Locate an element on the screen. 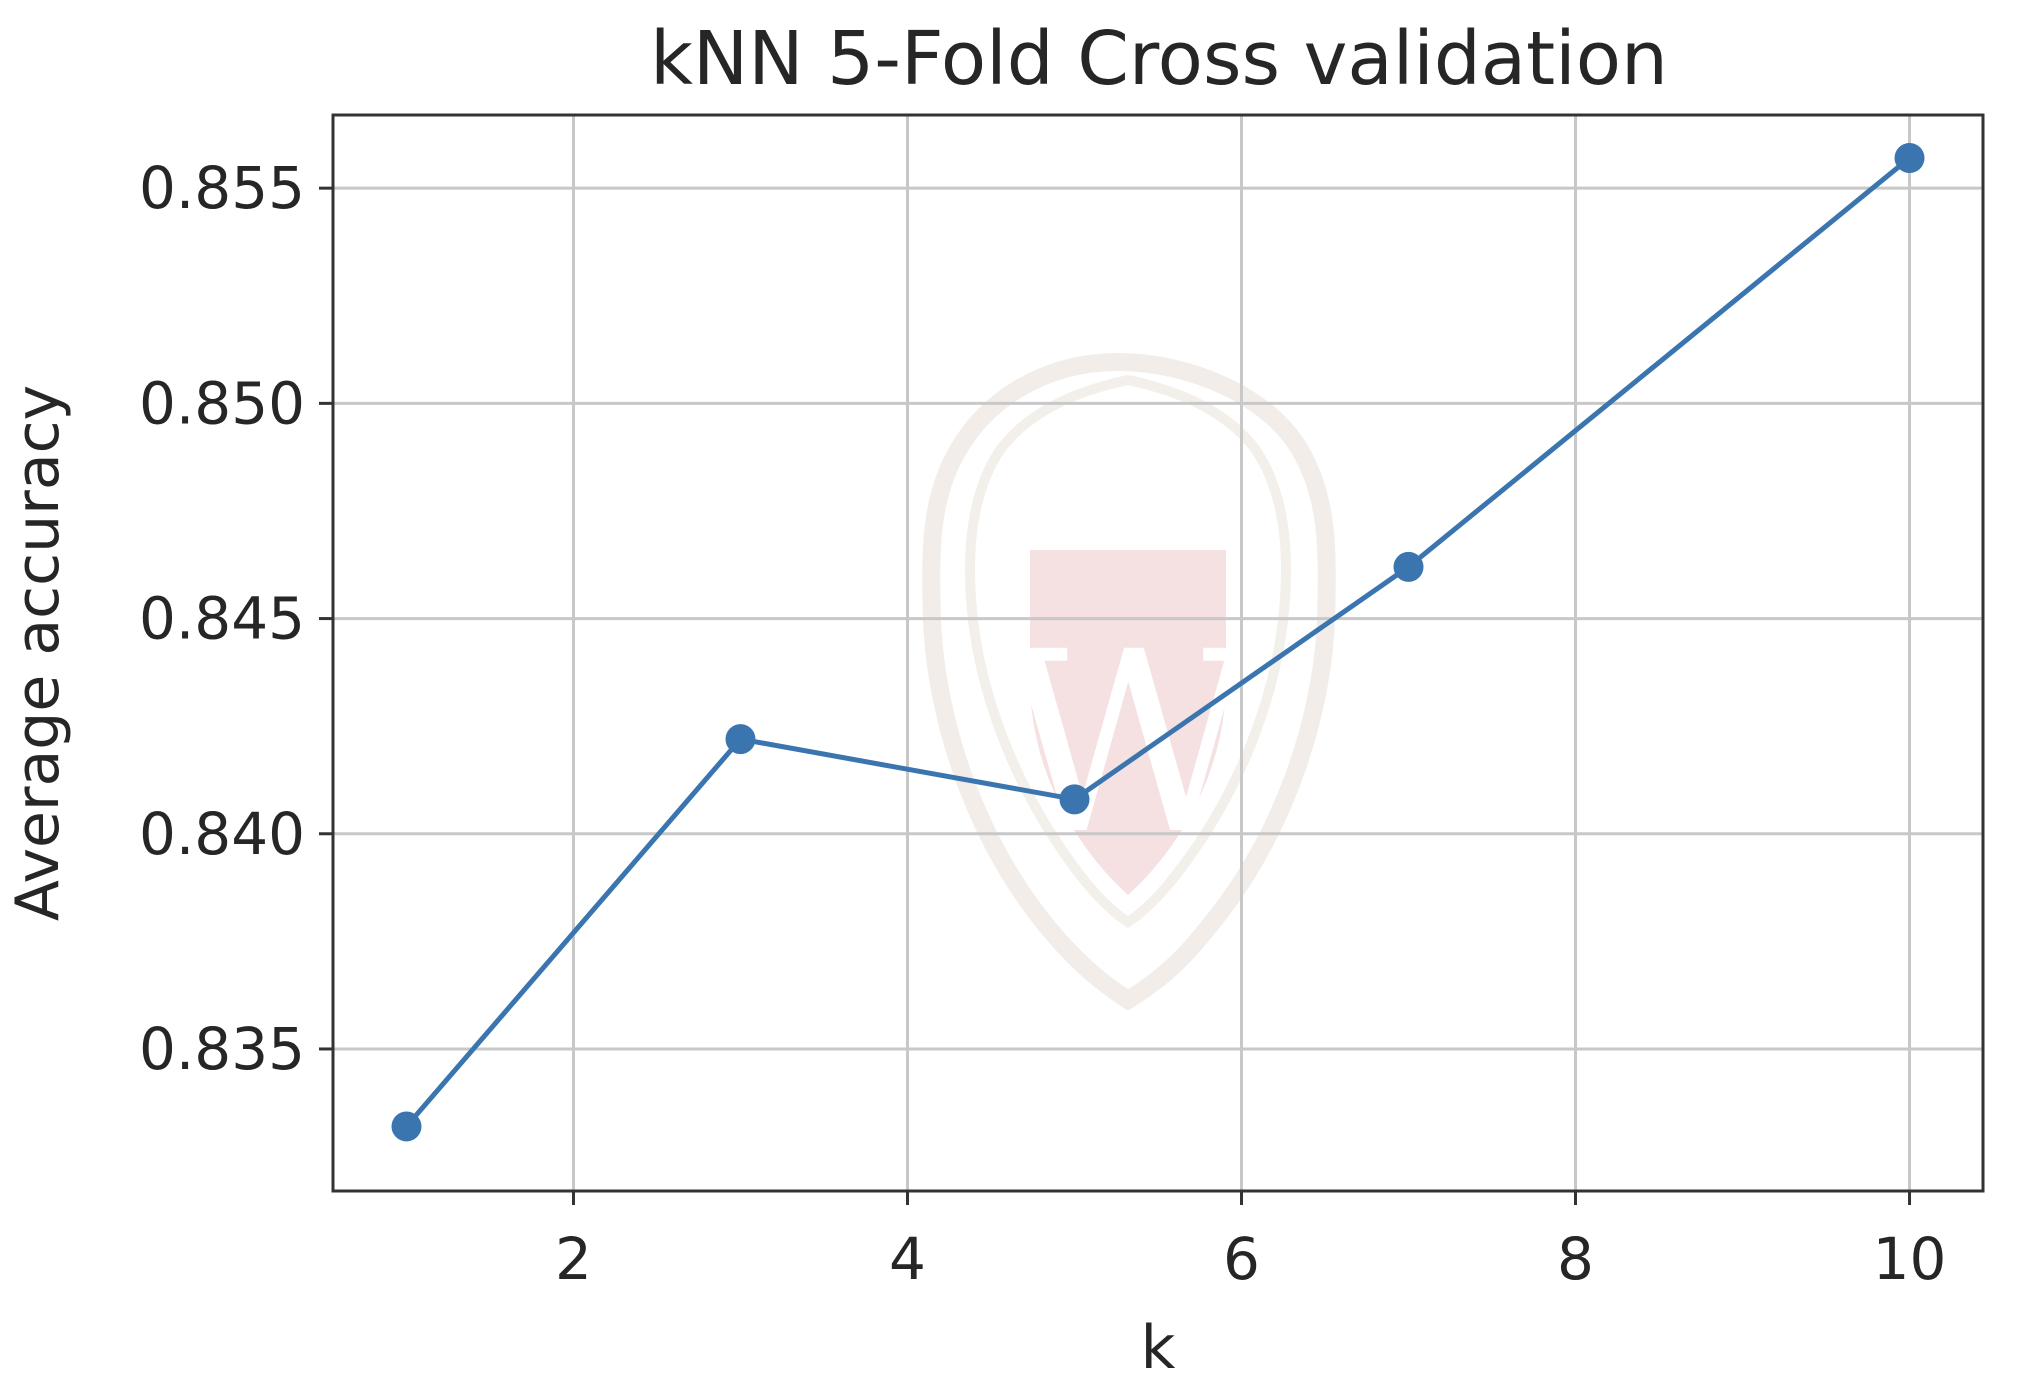 The image size is (2018, 1386). y-tick-label: 0.840 is located at coordinates (222, 834).